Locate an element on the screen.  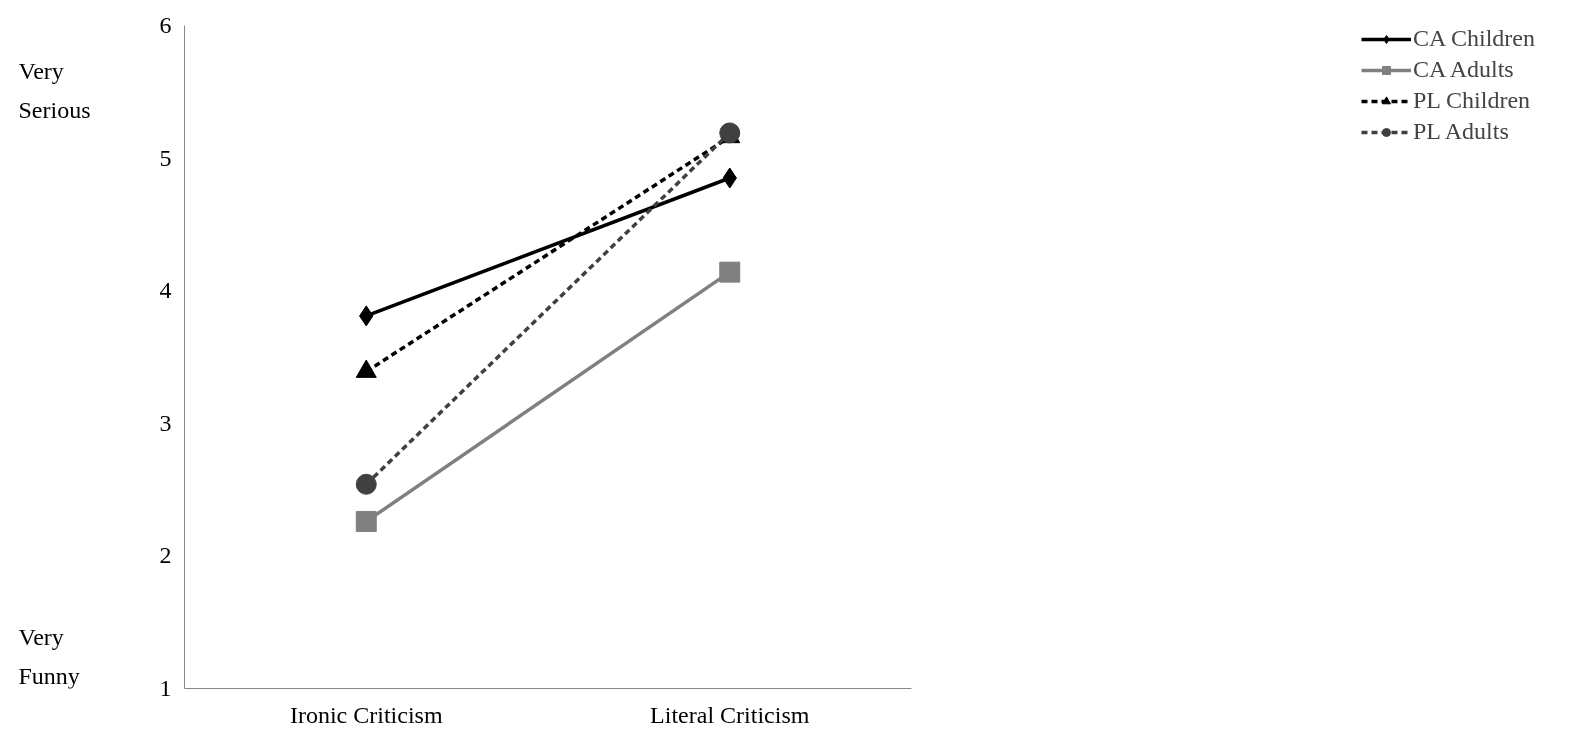
y-tick-label: 1 is located at coordinates (165, 688).